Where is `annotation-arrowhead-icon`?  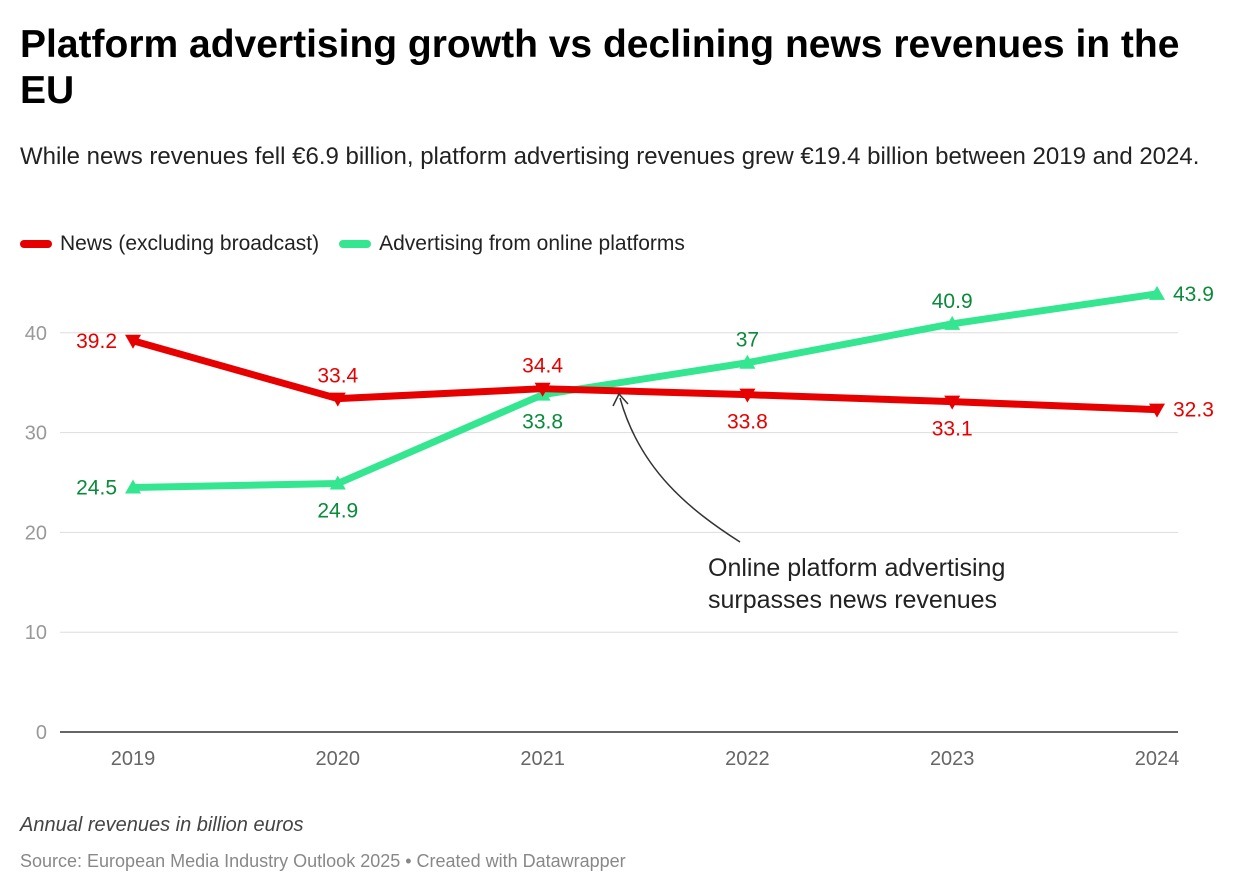 annotation-arrowhead-icon is located at coordinates (620, 399).